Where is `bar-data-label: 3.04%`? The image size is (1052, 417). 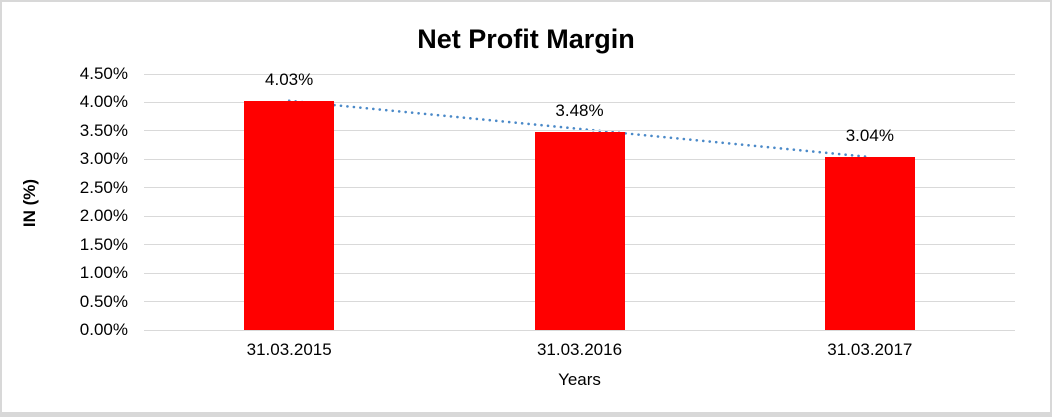 bar-data-label: 3.04% is located at coordinates (869, 136).